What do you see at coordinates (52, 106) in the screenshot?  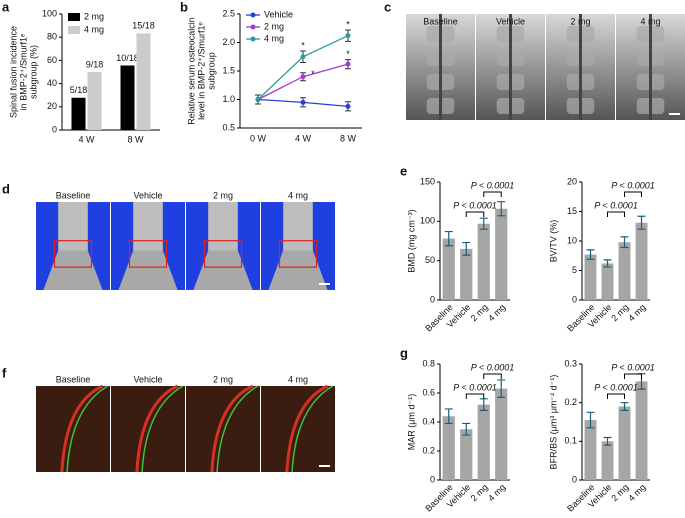 I see `y-tick-label: 20` at bounding box center [52, 106].